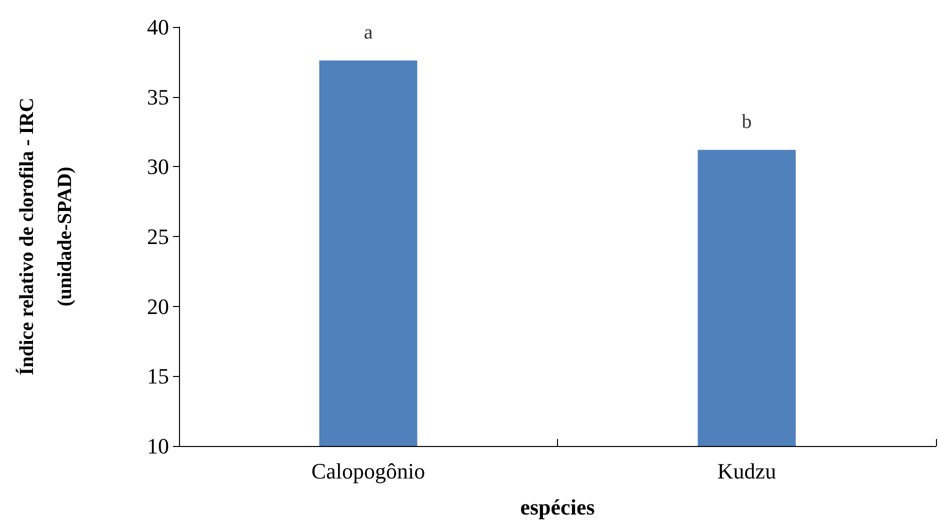 The image size is (939, 532). Describe the element at coordinates (158, 167) in the screenshot. I see `y-tick-label: 30` at that location.